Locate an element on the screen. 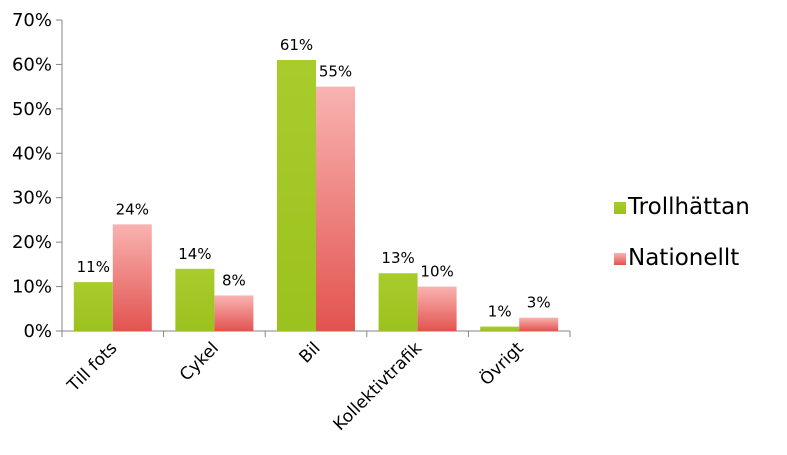 The height and width of the screenshot is (455, 787). data-label: 55% is located at coordinates (335, 72).